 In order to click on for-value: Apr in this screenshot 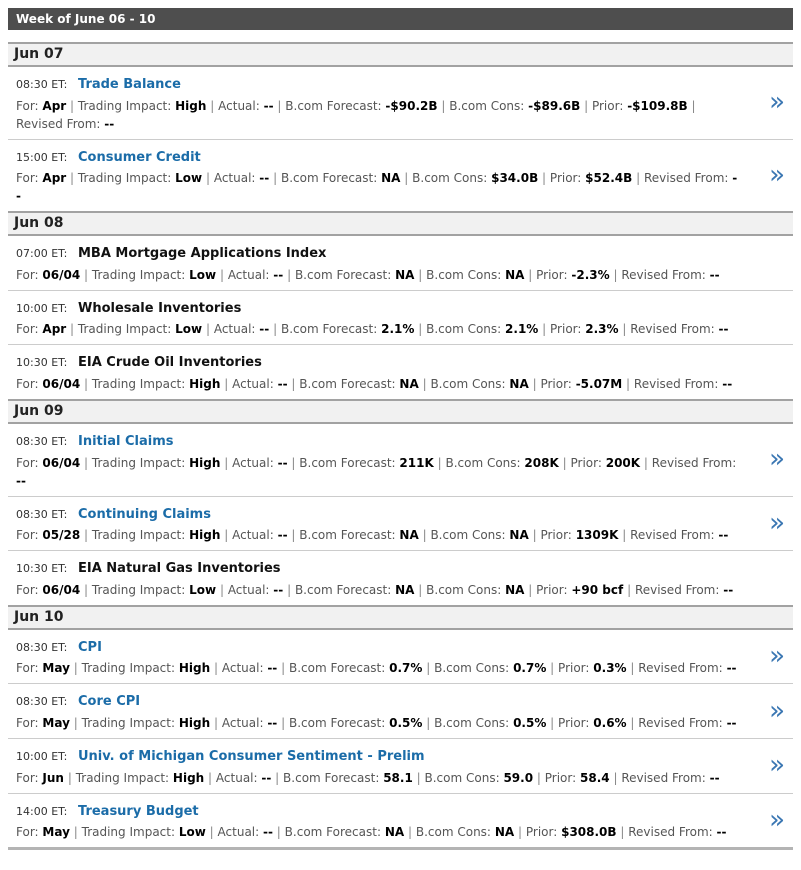, I will do `click(54, 178)`.